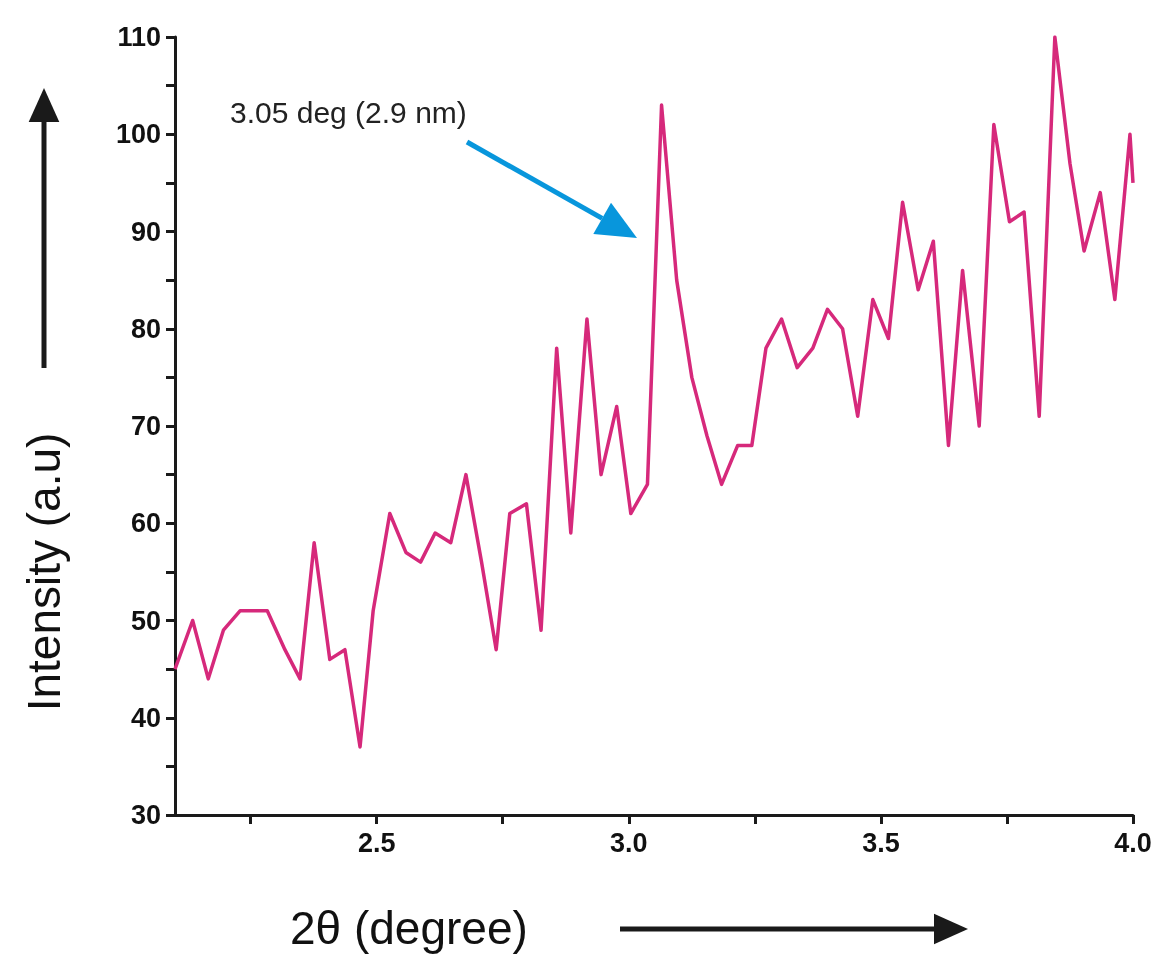 Image resolution: width=1169 pixels, height=959 pixels. What do you see at coordinates (145, 815) in the screenshot?
I see `y-tick-label: 30` at bounding box center [145, 815].